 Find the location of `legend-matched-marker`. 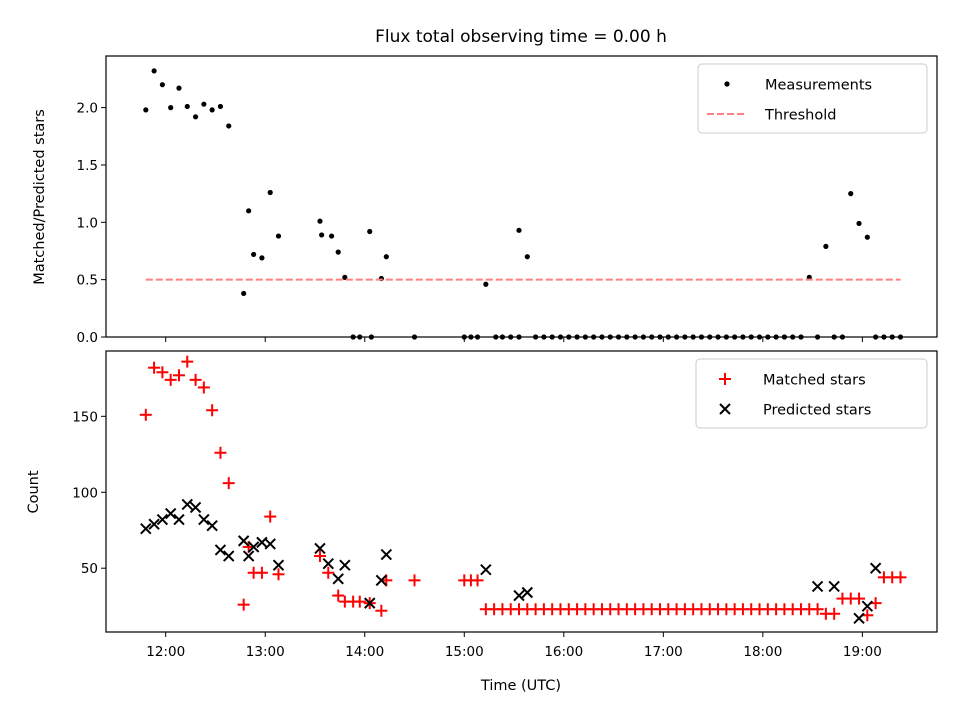

legend-matched-marker is located at coordinates (725, 379).